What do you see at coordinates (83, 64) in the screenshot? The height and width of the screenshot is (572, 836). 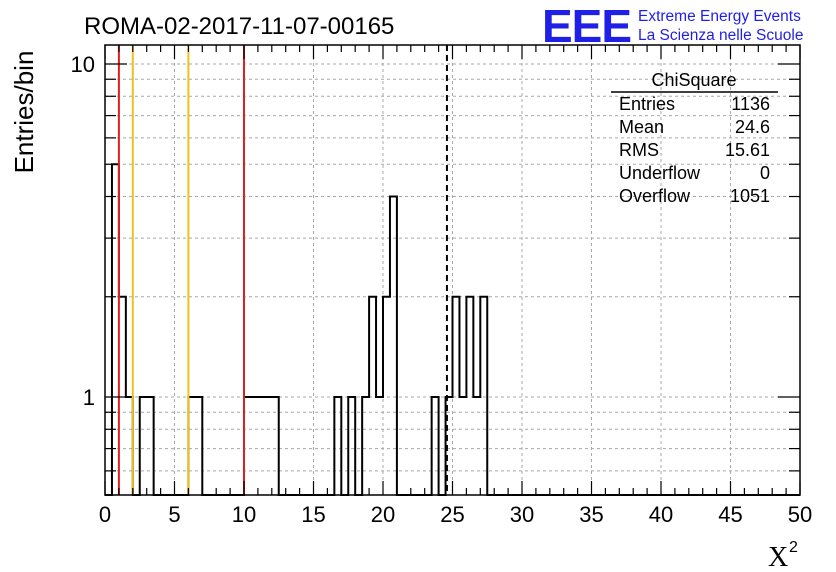 I see `y-tick-label: 10` at bounding box center [83, 64].